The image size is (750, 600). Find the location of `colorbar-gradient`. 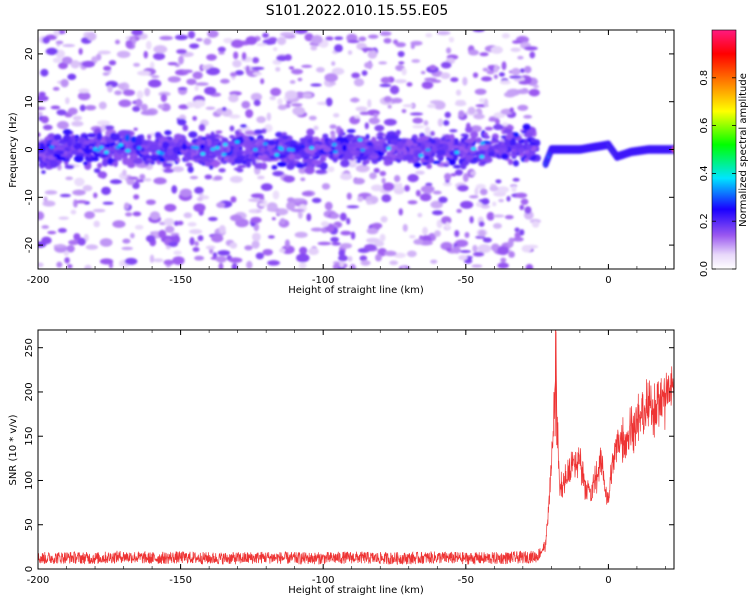

colorbar-gradient is located at coordinates (724, 149).